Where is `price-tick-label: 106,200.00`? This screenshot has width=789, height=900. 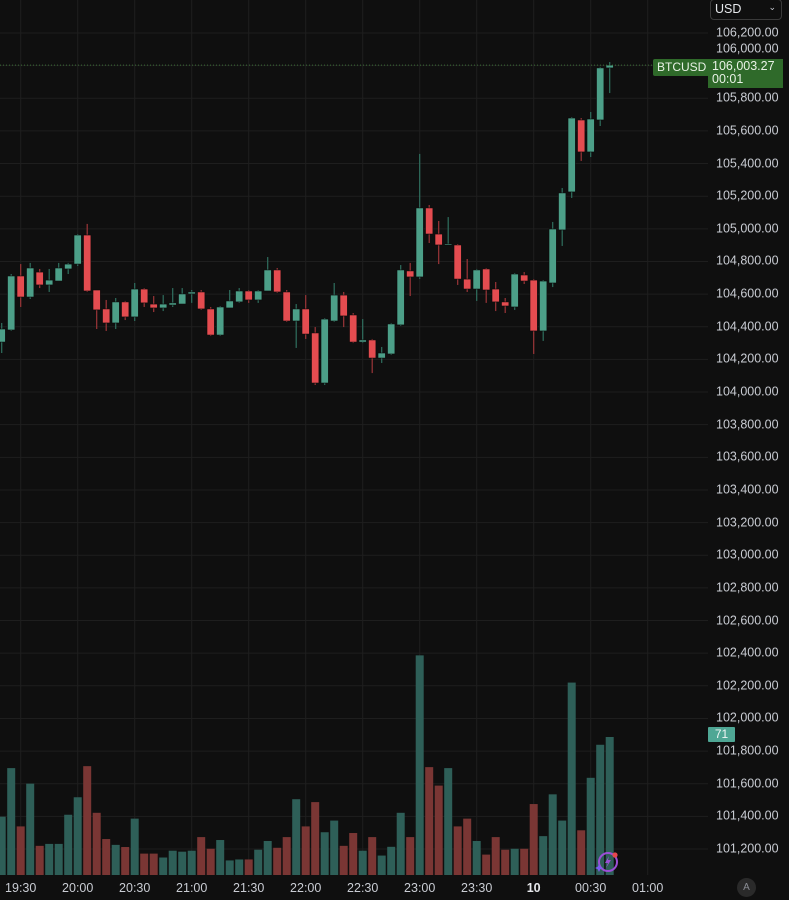 price-tick-label: 106,200.00 is located at coordinates (747, 32).